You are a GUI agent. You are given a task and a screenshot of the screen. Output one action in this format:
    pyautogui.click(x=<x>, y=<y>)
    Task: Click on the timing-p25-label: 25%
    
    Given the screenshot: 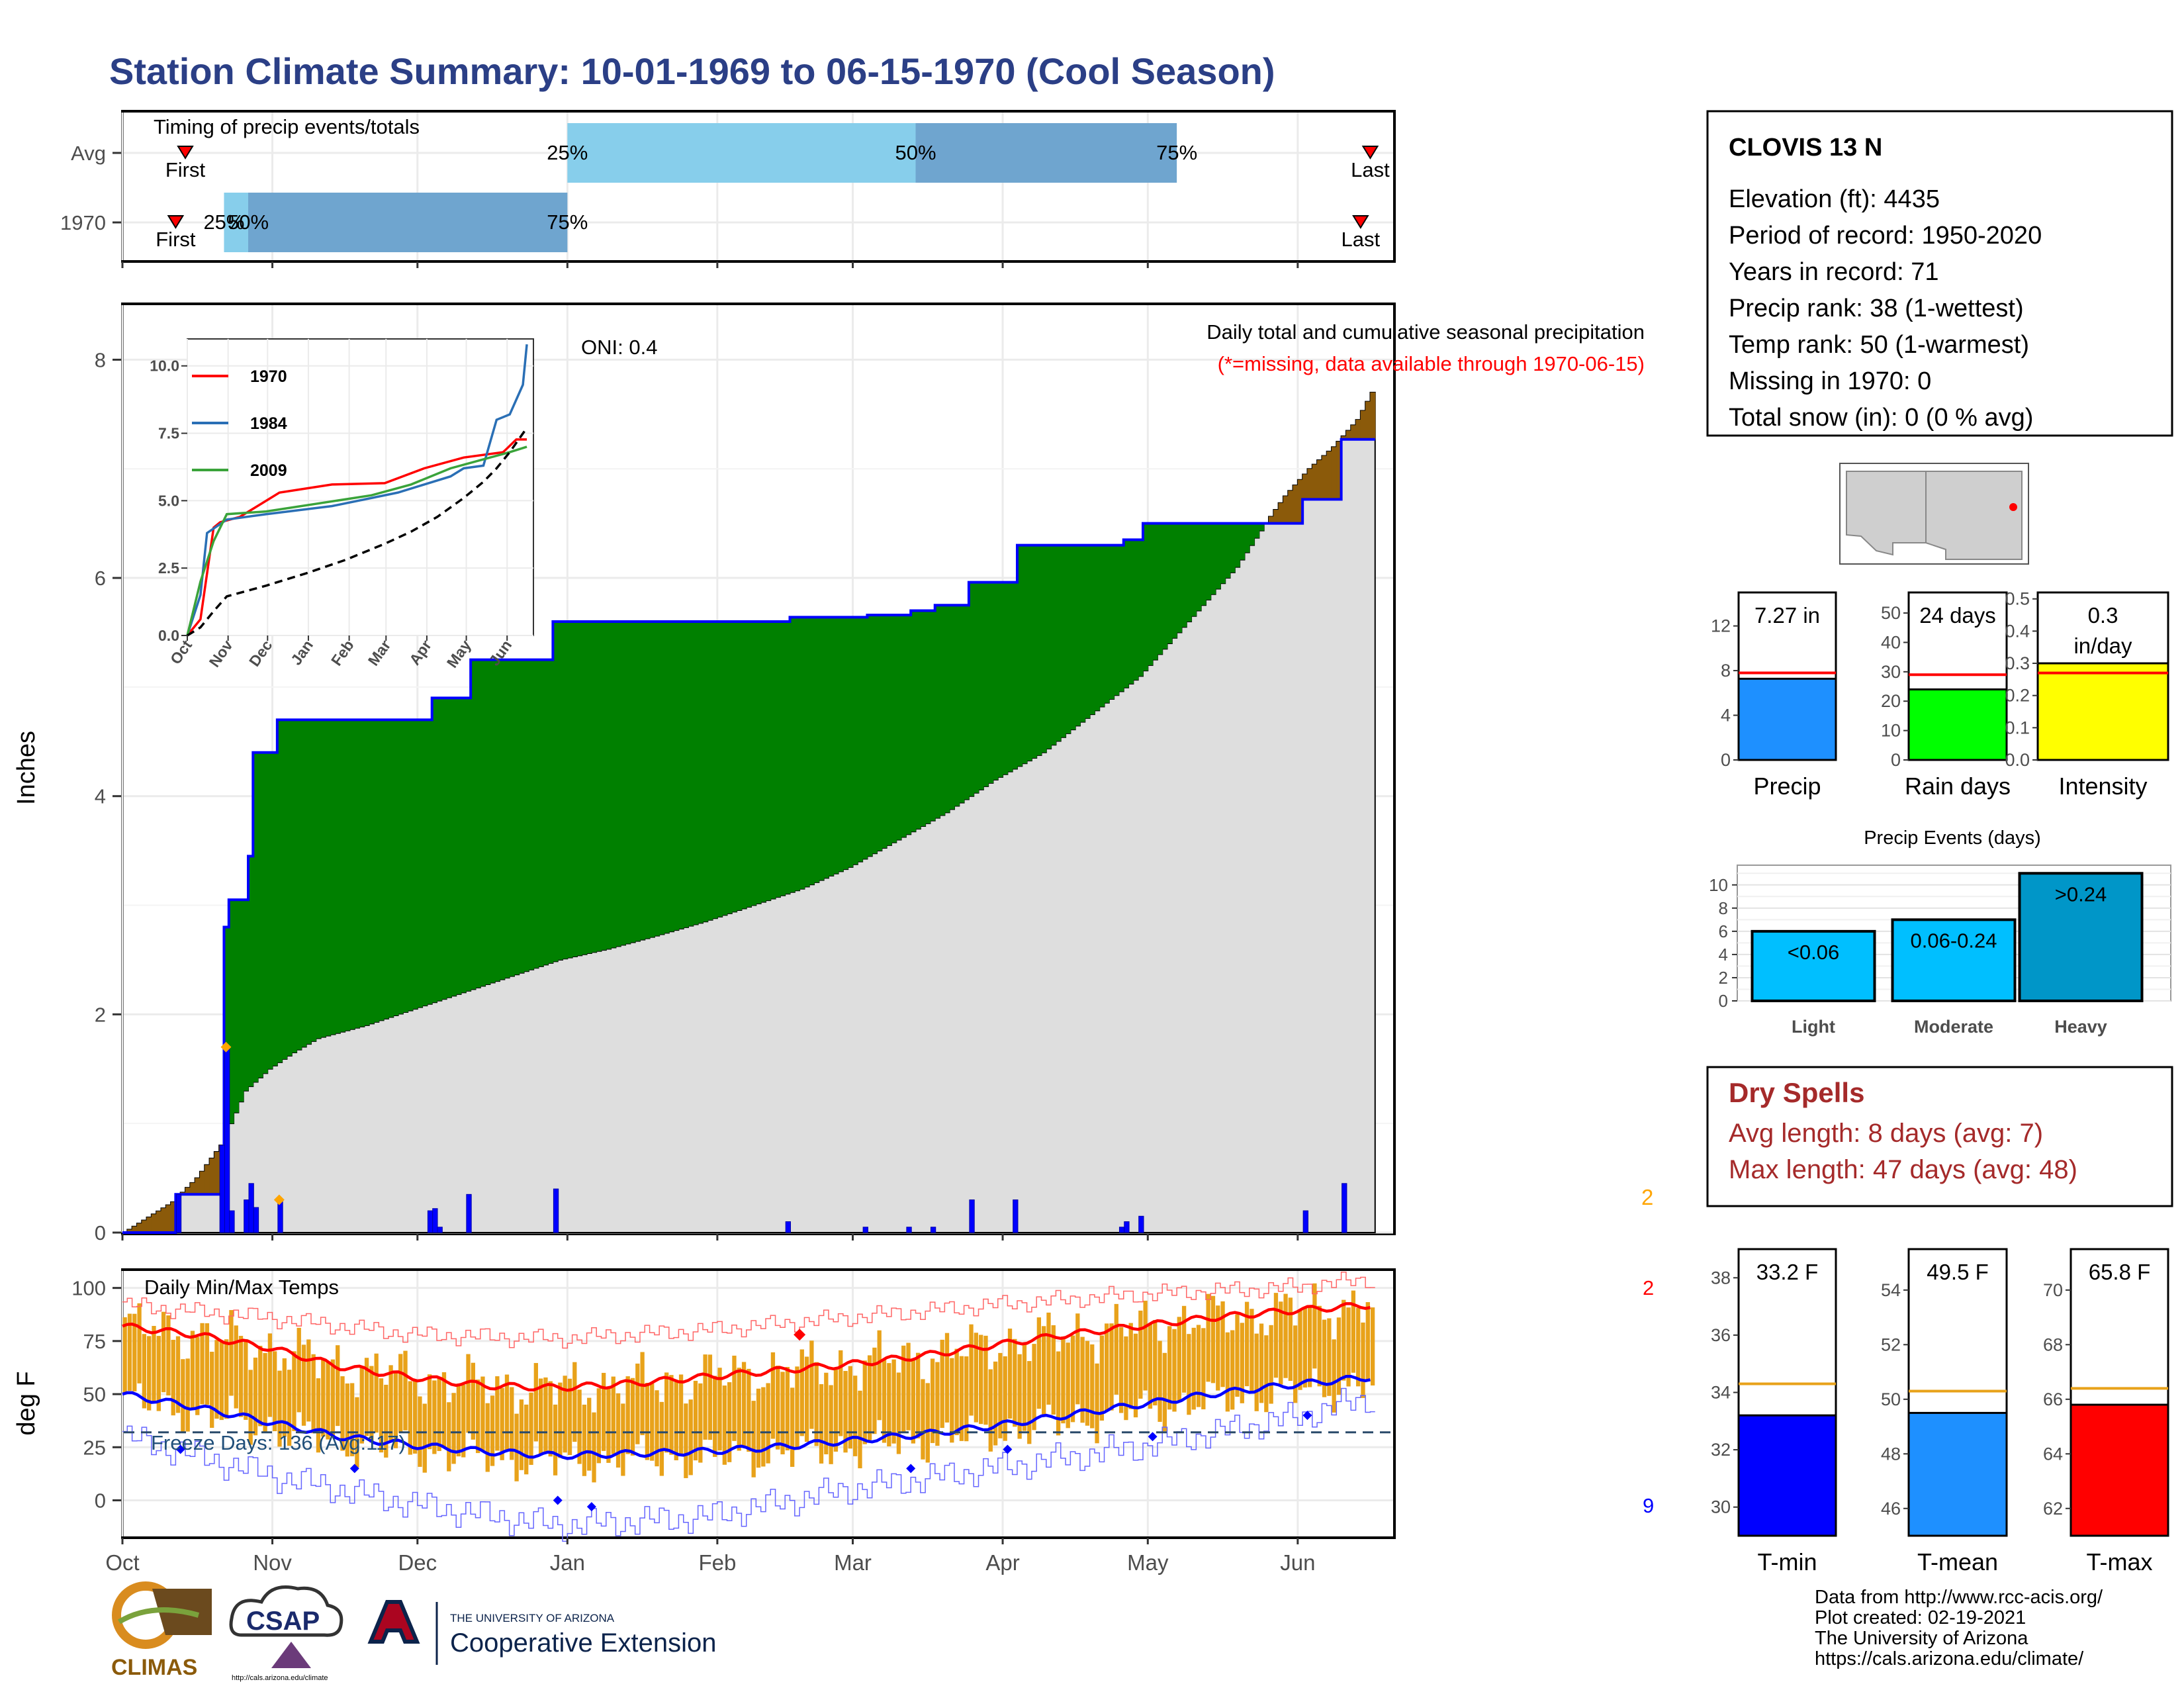 What is the action you would take?
    pyautogui.click(x=567, y=152)
    